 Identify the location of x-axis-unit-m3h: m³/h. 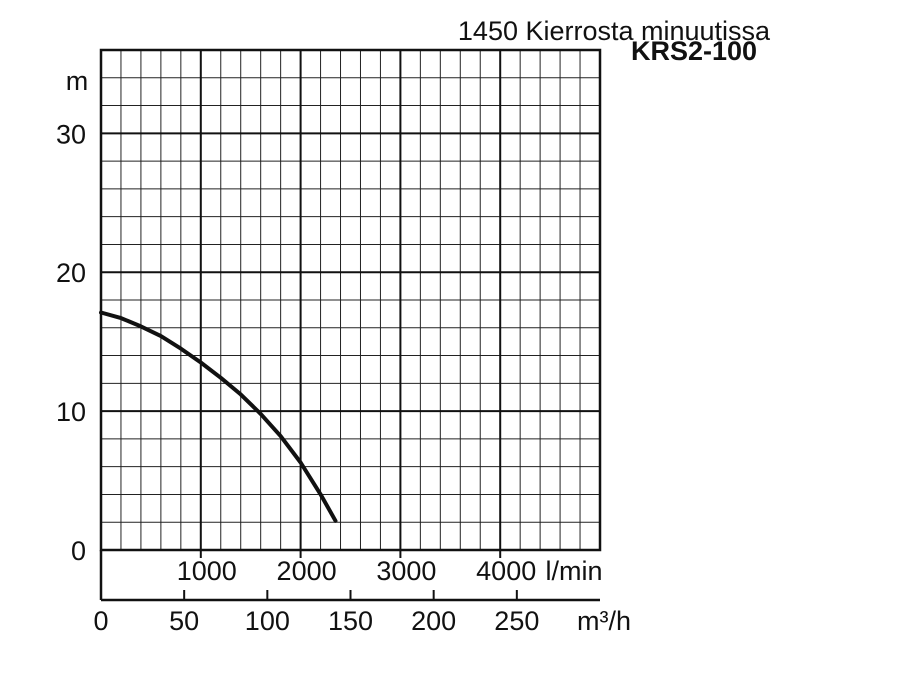
(604, 621).